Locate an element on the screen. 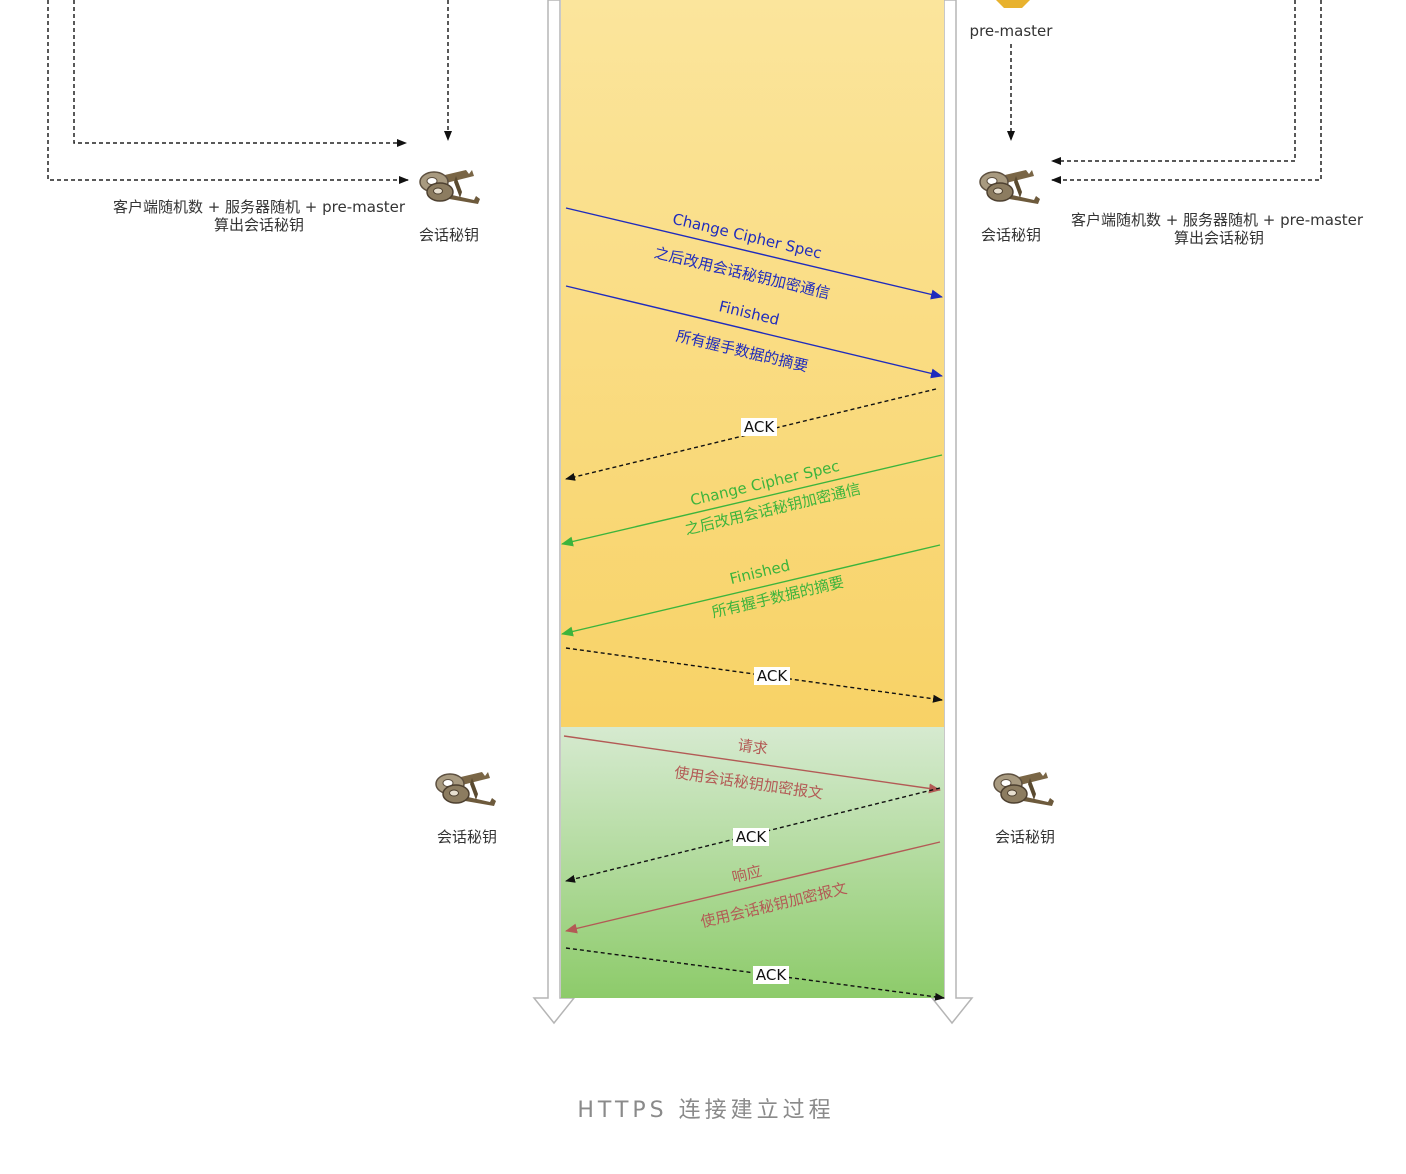 The height and width of the screenshot is (1174, 1406). msg-ack-4: ACK is located at coordinates (755, 974).